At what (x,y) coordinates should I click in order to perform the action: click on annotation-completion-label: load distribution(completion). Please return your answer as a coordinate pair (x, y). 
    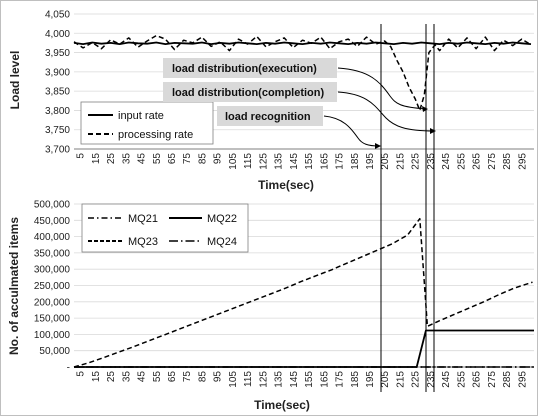
    Looking at the image, I should click on (248, 93).